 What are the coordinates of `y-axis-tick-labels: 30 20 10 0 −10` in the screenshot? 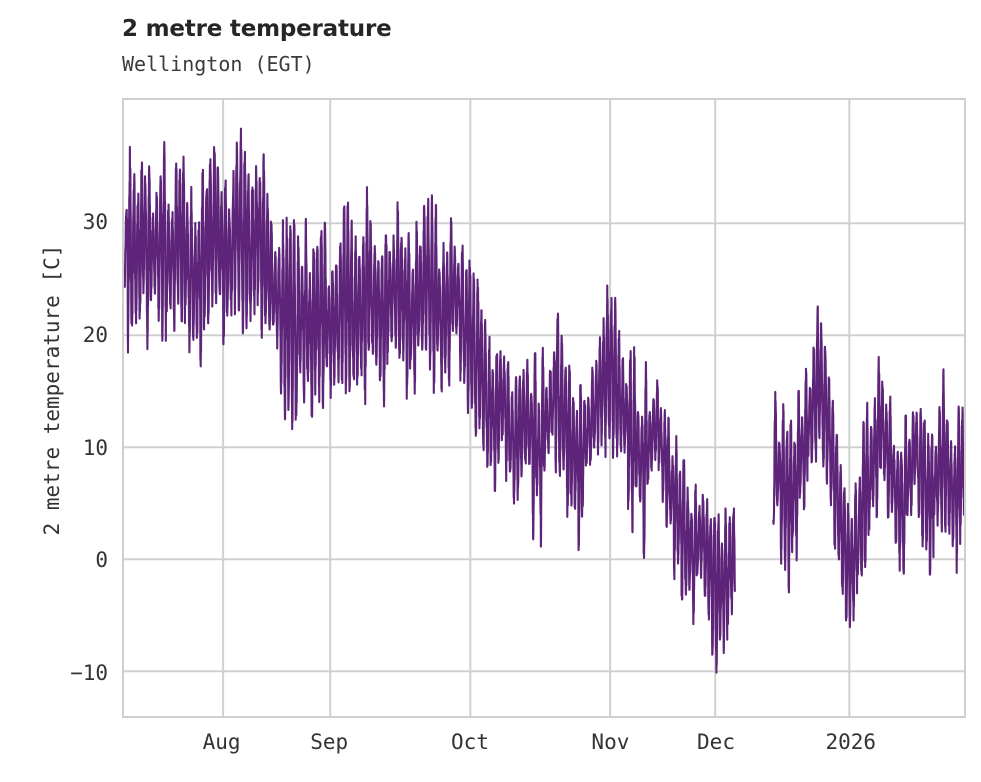 It's located at (54, 408).